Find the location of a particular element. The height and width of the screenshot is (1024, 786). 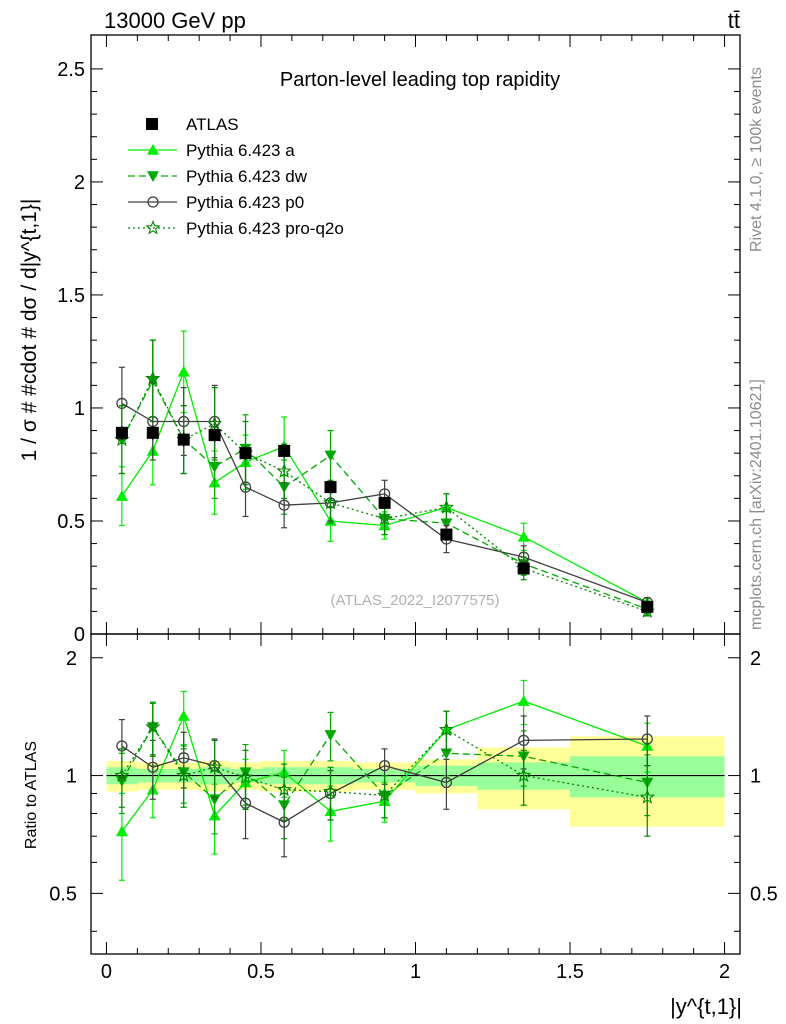

main-y-tick-label: 2.5 is located at coordinates (71, 70).